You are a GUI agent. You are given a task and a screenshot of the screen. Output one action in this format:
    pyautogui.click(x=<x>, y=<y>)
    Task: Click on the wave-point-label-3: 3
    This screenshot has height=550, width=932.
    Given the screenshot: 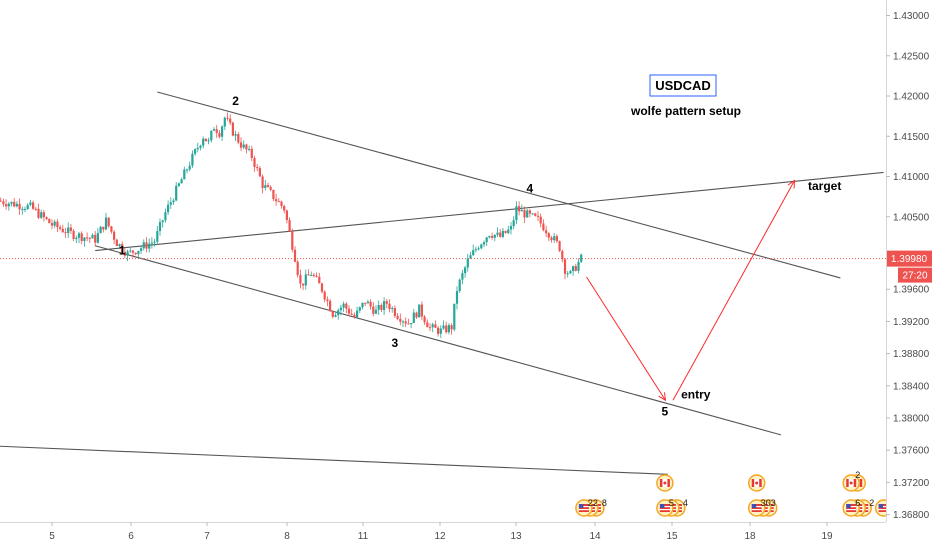 What is the action you would take?
    pyautogui.click(x=395, y=343)
    